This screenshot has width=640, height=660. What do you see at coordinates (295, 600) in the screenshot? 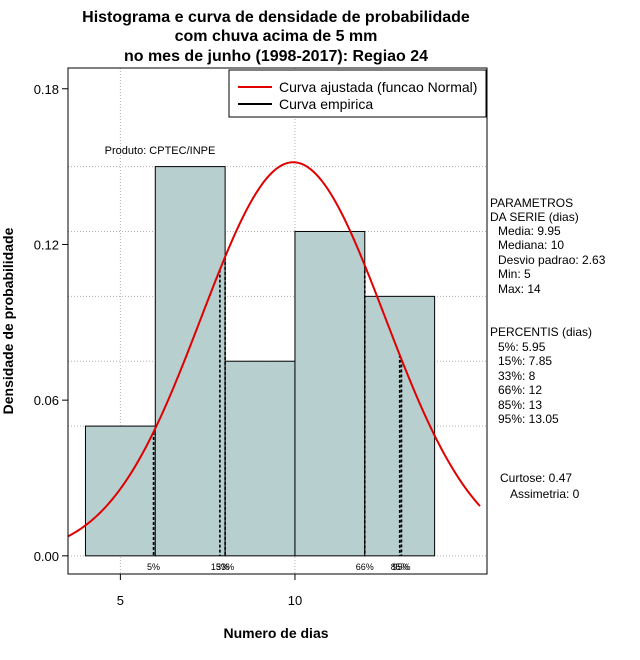
I see `x-tick-label-1: 10` at bounding box center [295, 600].